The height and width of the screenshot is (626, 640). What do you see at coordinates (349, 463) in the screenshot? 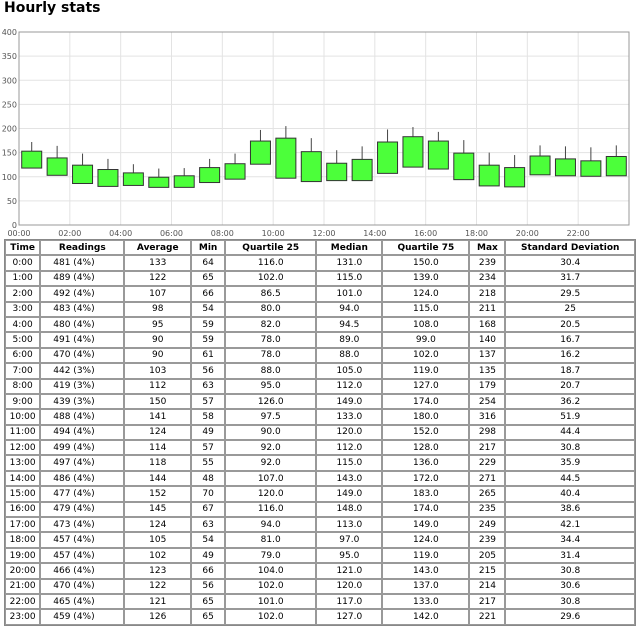
I see `table-cell: 115.0` at bounding box center [349, 463].